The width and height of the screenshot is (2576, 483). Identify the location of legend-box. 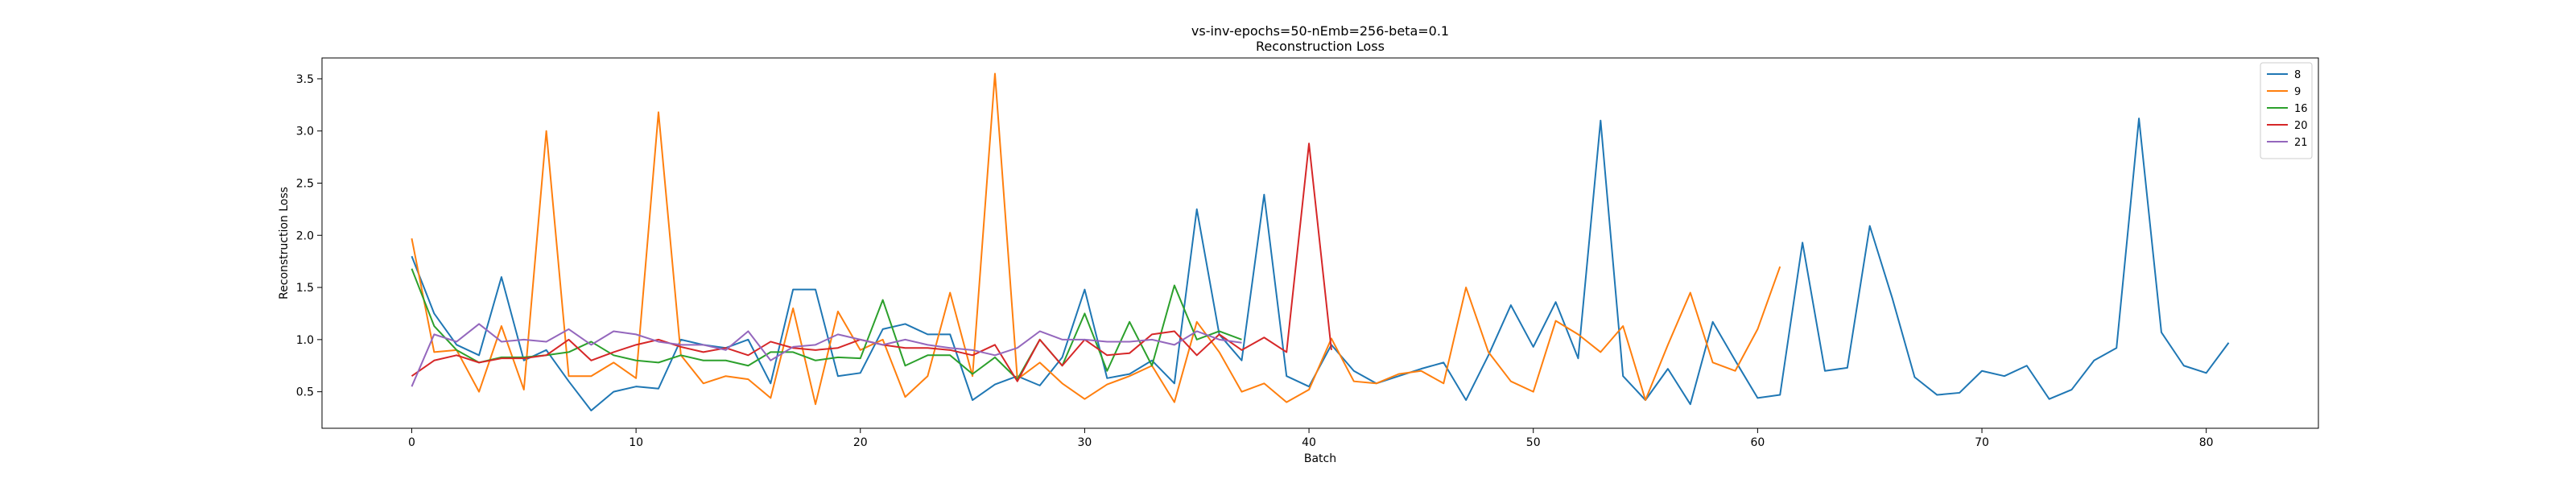
(2286, 111).